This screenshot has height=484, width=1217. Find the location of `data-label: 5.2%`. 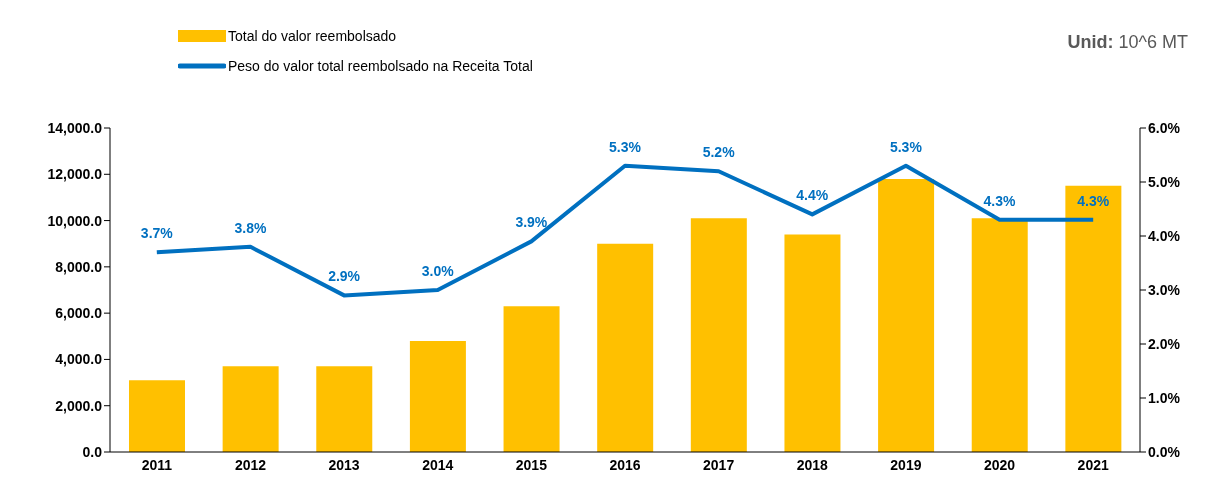

data-label: 5.2% is located at coordinates (719, 152).